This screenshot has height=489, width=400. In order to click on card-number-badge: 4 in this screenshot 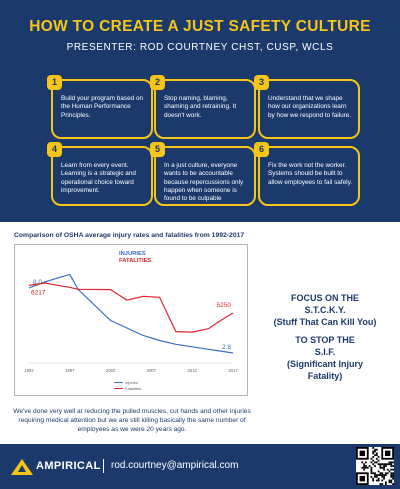, I will do `click(54, 149)`.